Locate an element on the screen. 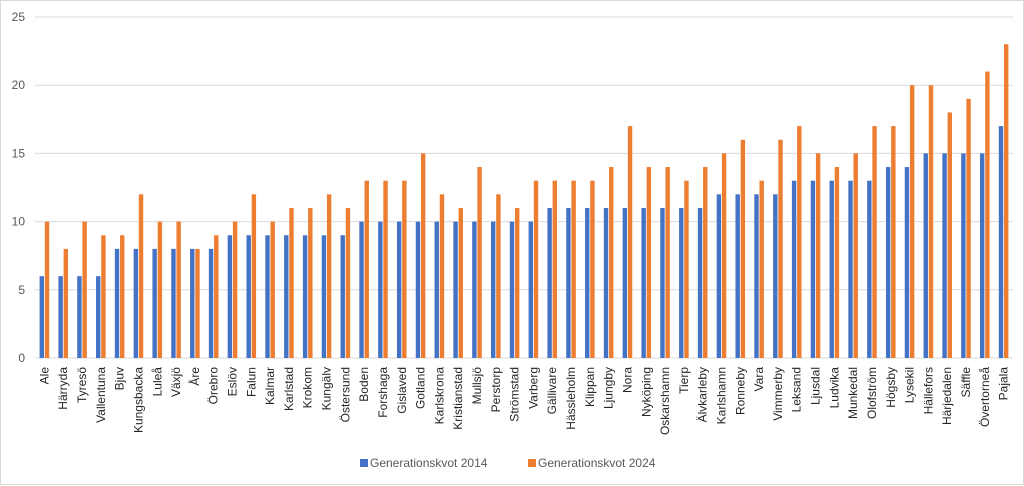  x-category-label: Eslöv is located at coordinates (232, 381).